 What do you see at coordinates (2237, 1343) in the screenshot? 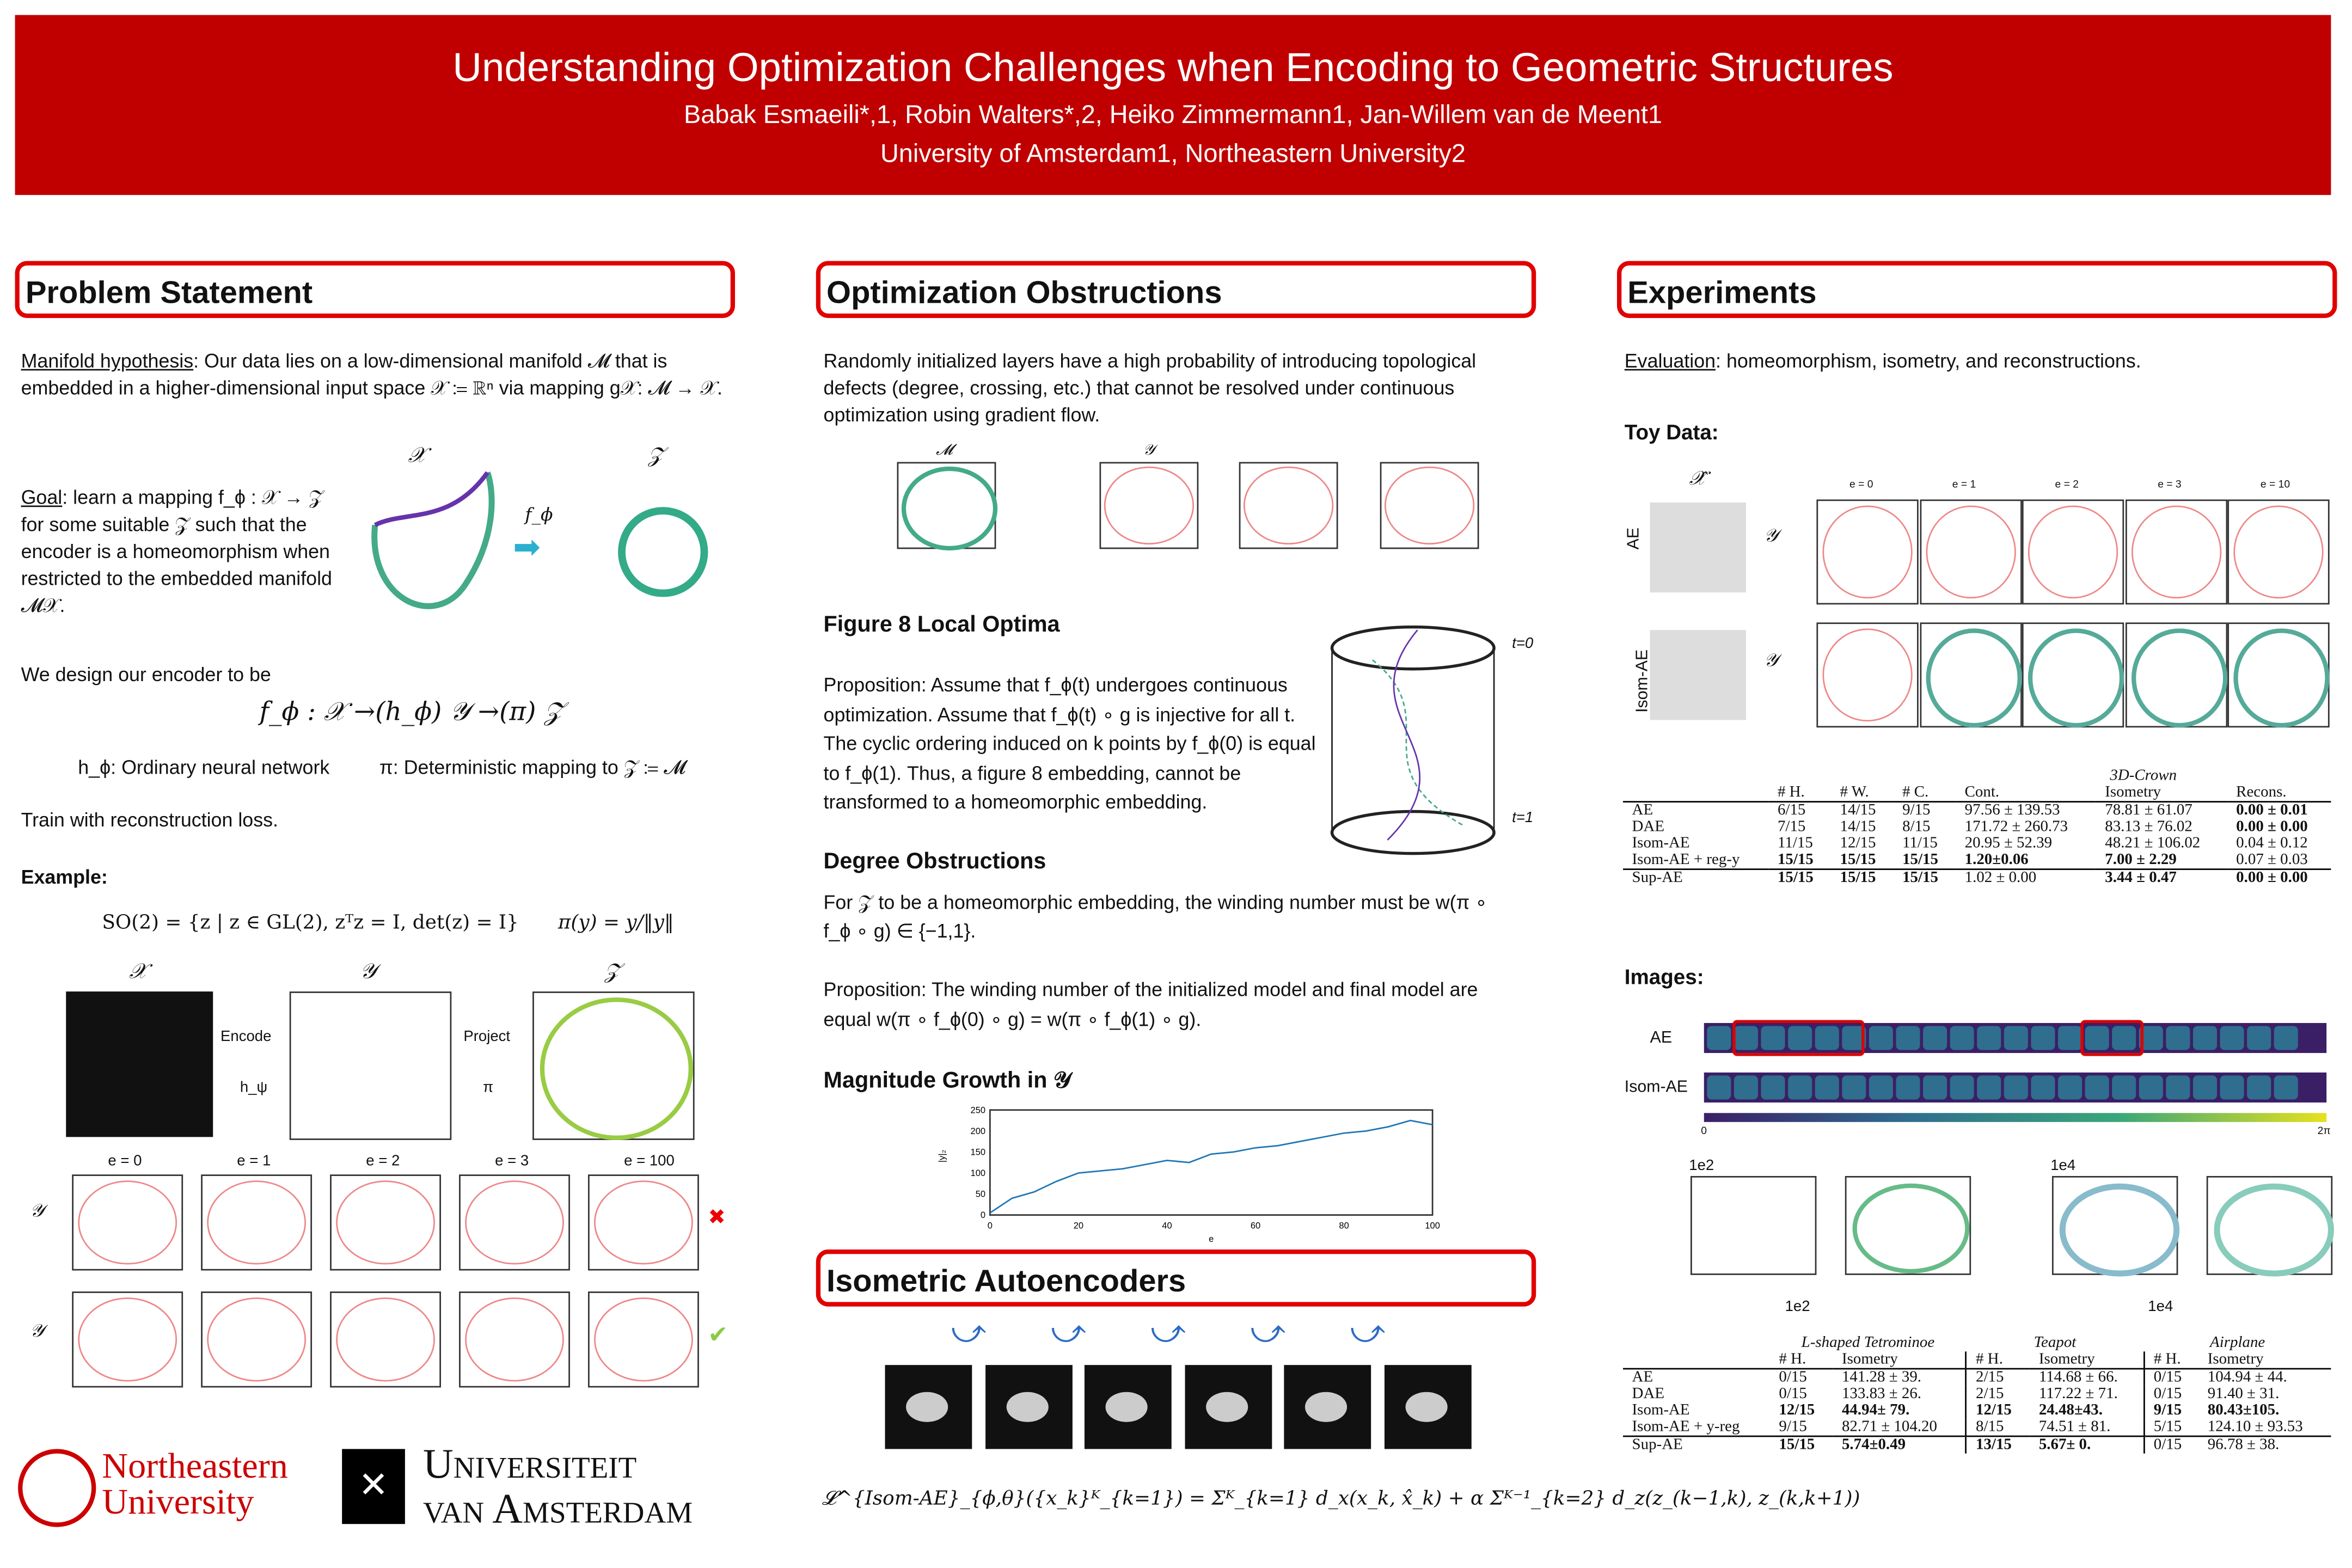
I see `group-header: Airplane` at bounding box center [2237, 1343].